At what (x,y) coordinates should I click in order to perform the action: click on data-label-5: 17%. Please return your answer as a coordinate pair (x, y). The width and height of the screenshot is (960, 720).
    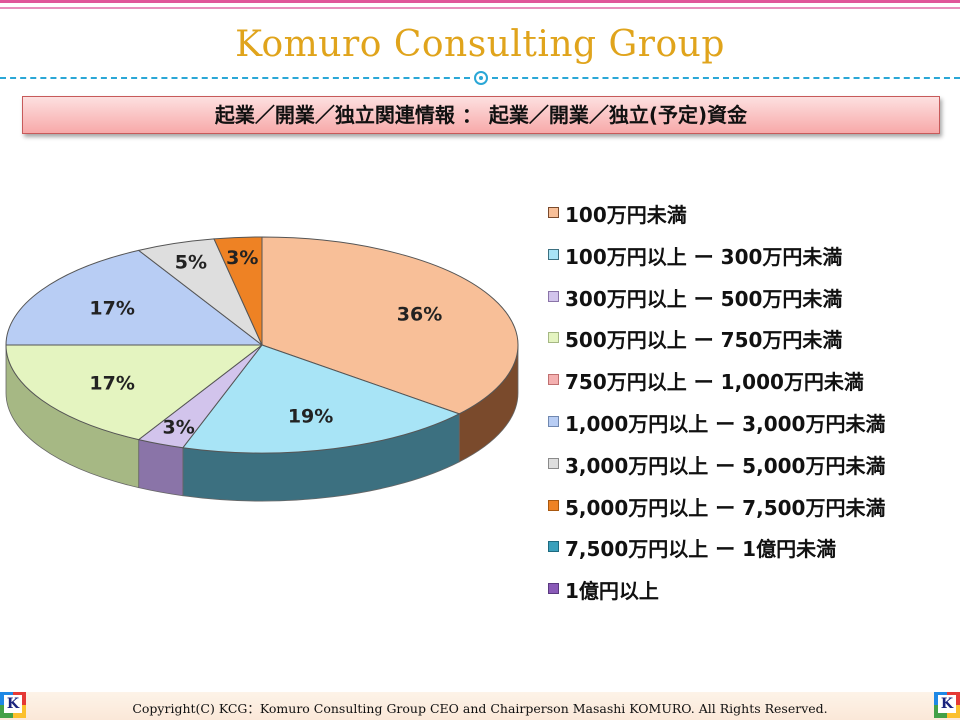
    Looking at the image, I should click on (111, 309).